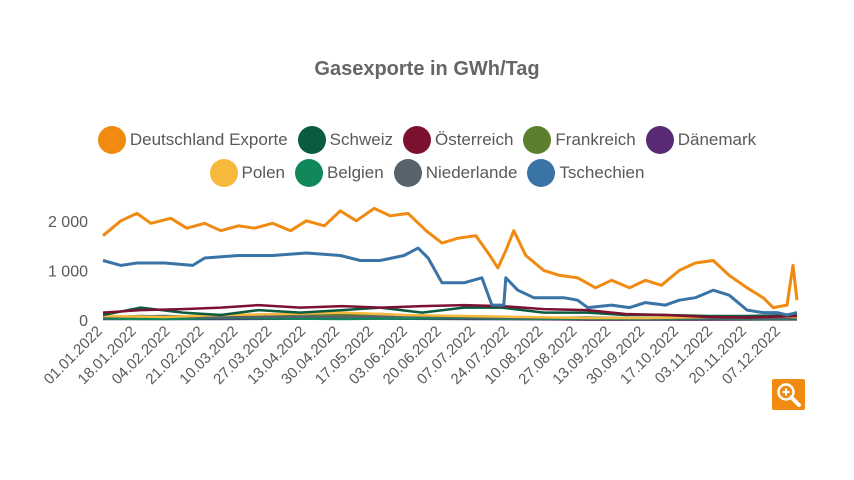 This screenshot has width=854, height=480. I want to click on legend-label: Polen, so click(263, 172).